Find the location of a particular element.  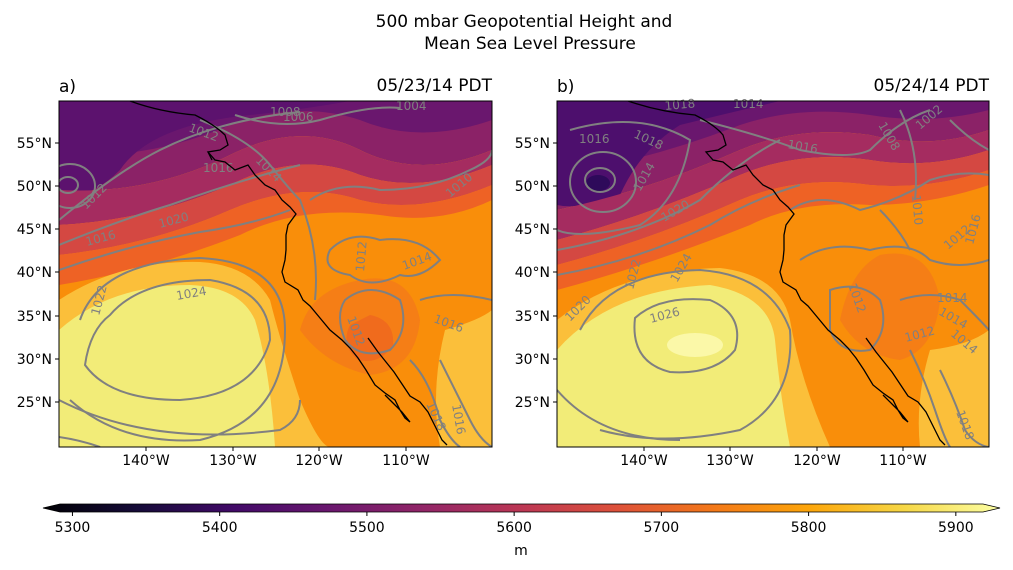

panel-a-y-tick-label: 50°N is located at coordinates (34, 187).